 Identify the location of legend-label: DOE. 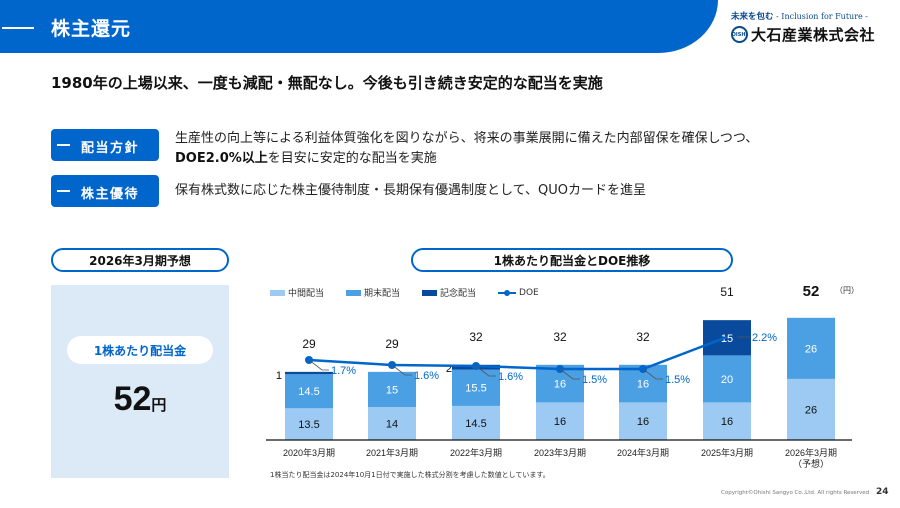
(529, 292).